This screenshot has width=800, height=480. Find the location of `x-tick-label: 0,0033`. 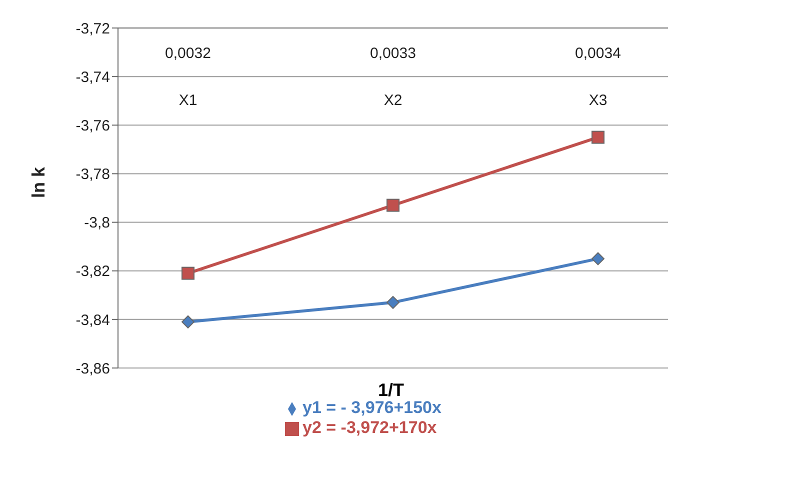

x-tick-label: 0,0033 is located at coordinates (393, 53).